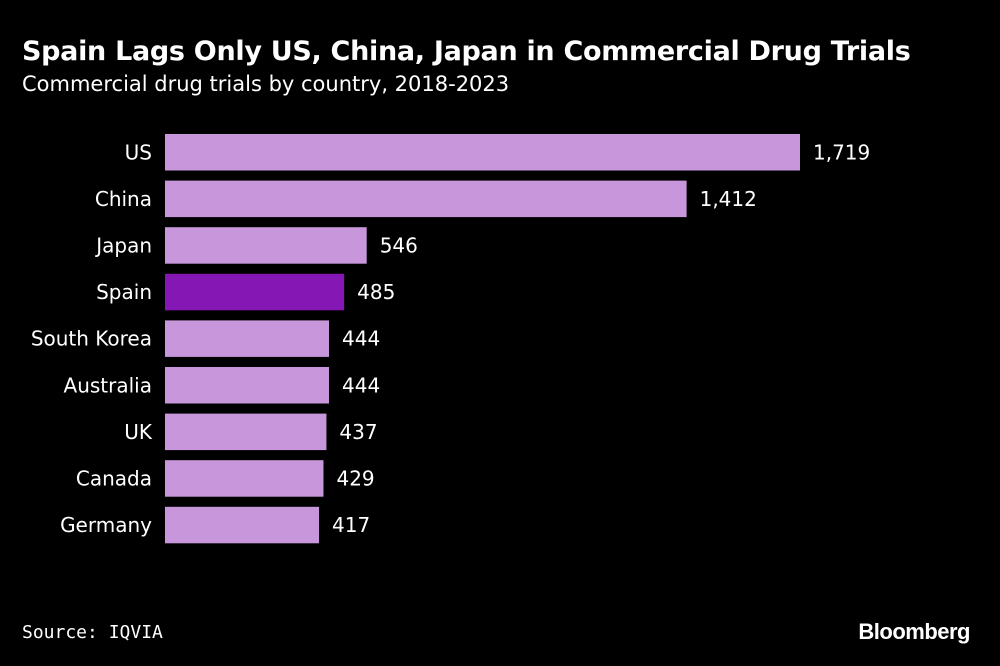  I want to click on bar-uk, so click(246, 432).